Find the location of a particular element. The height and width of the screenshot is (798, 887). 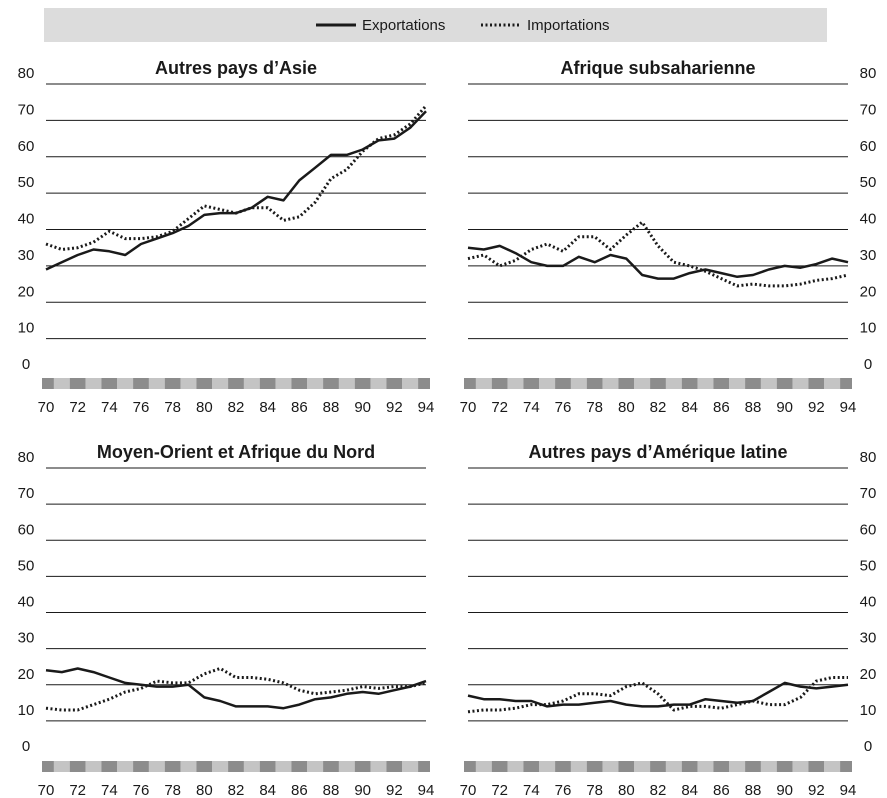

legend-label-importations: Importations is located at coordinates (568, 25).